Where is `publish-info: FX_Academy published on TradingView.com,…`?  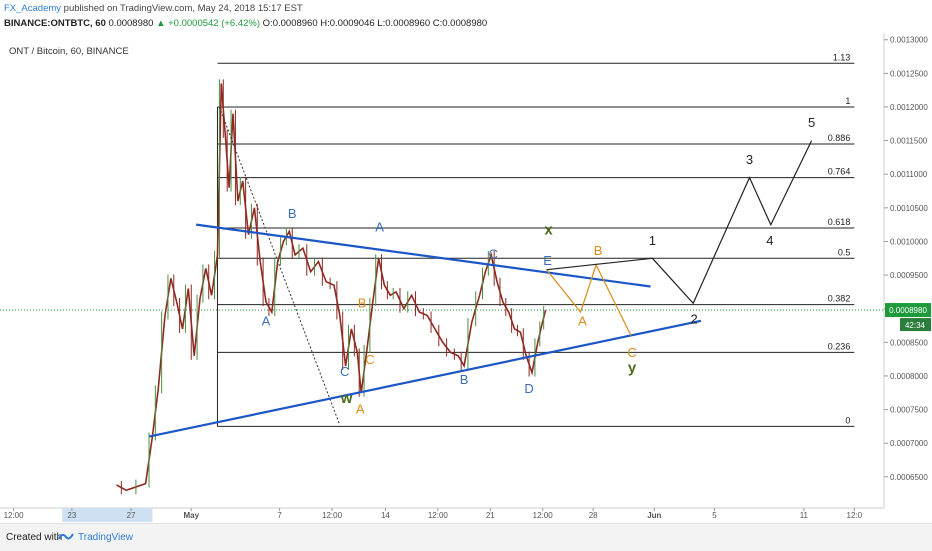
publish-info: FX_Academy published on TradingView.com,… is located at coordinates (153, 8).